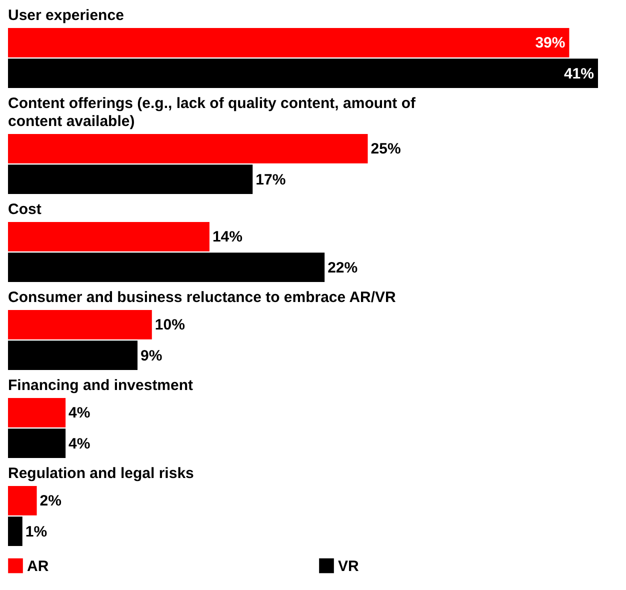 The width and height of the screenshot is (626, 590). Describe the element at coordinates (66, 15) in the screenshot. I see `y-tick-label: User experience` at that location.